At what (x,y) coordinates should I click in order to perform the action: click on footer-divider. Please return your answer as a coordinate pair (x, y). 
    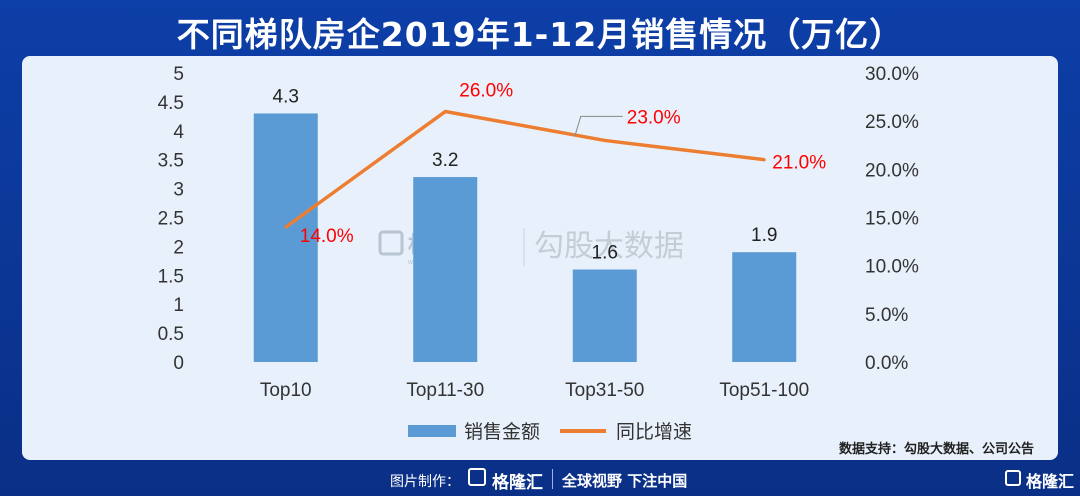
    Looking at the image, I should click on (552, 479).